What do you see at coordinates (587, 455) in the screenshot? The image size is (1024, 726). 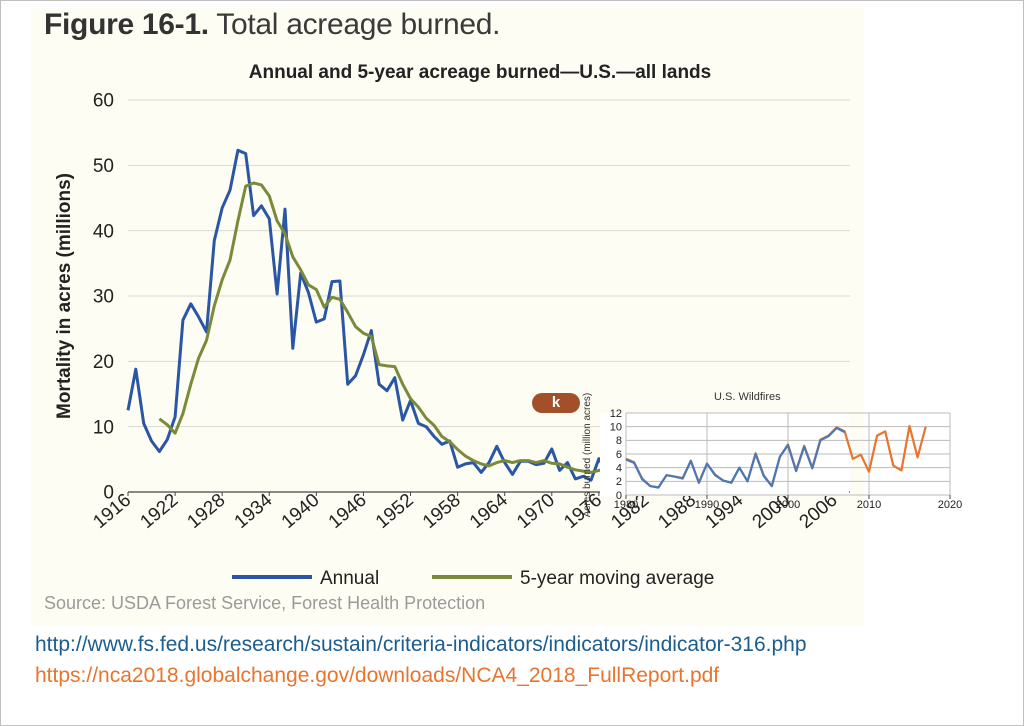 I see `inset-y-axis-label: Acres burned (million acres)` at bounding box center [587, 455].